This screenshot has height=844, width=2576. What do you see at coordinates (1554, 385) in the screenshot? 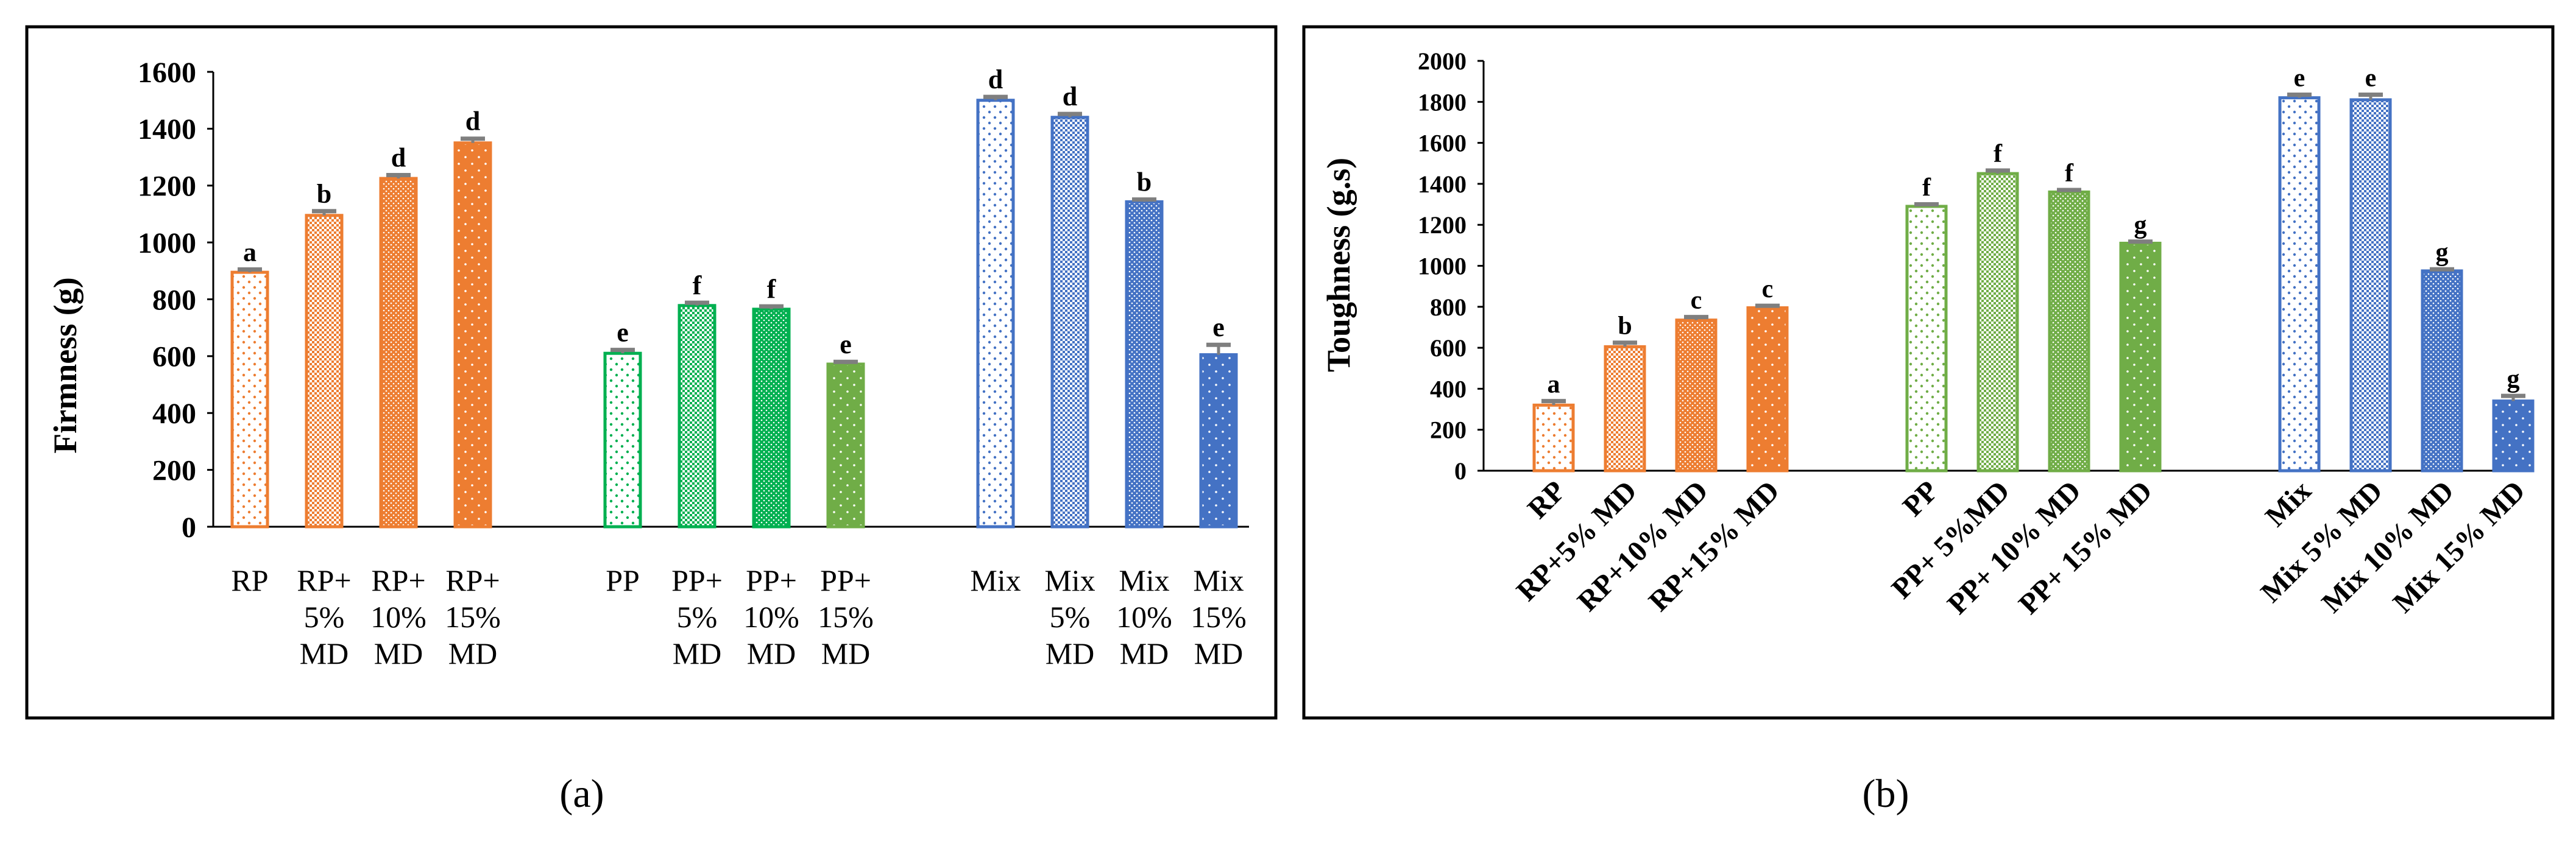
I see `significance-letter: a` at bounding box center [1554, 385].